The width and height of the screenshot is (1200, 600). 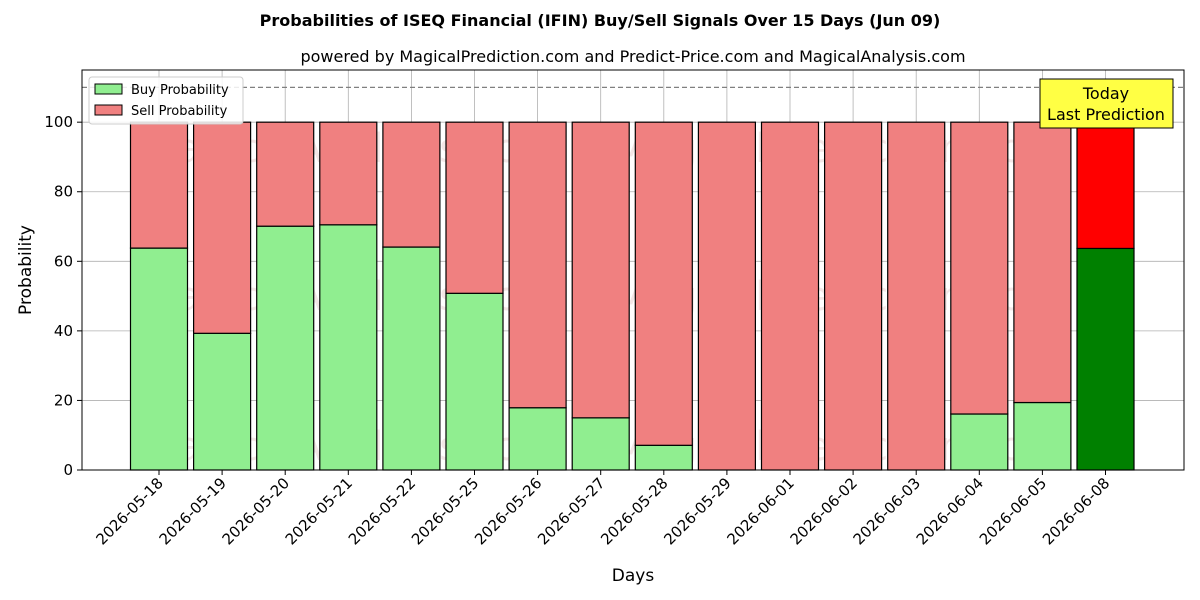 I want to click on x-tick-label: 2026-05-25, so click(x=445, y=511).